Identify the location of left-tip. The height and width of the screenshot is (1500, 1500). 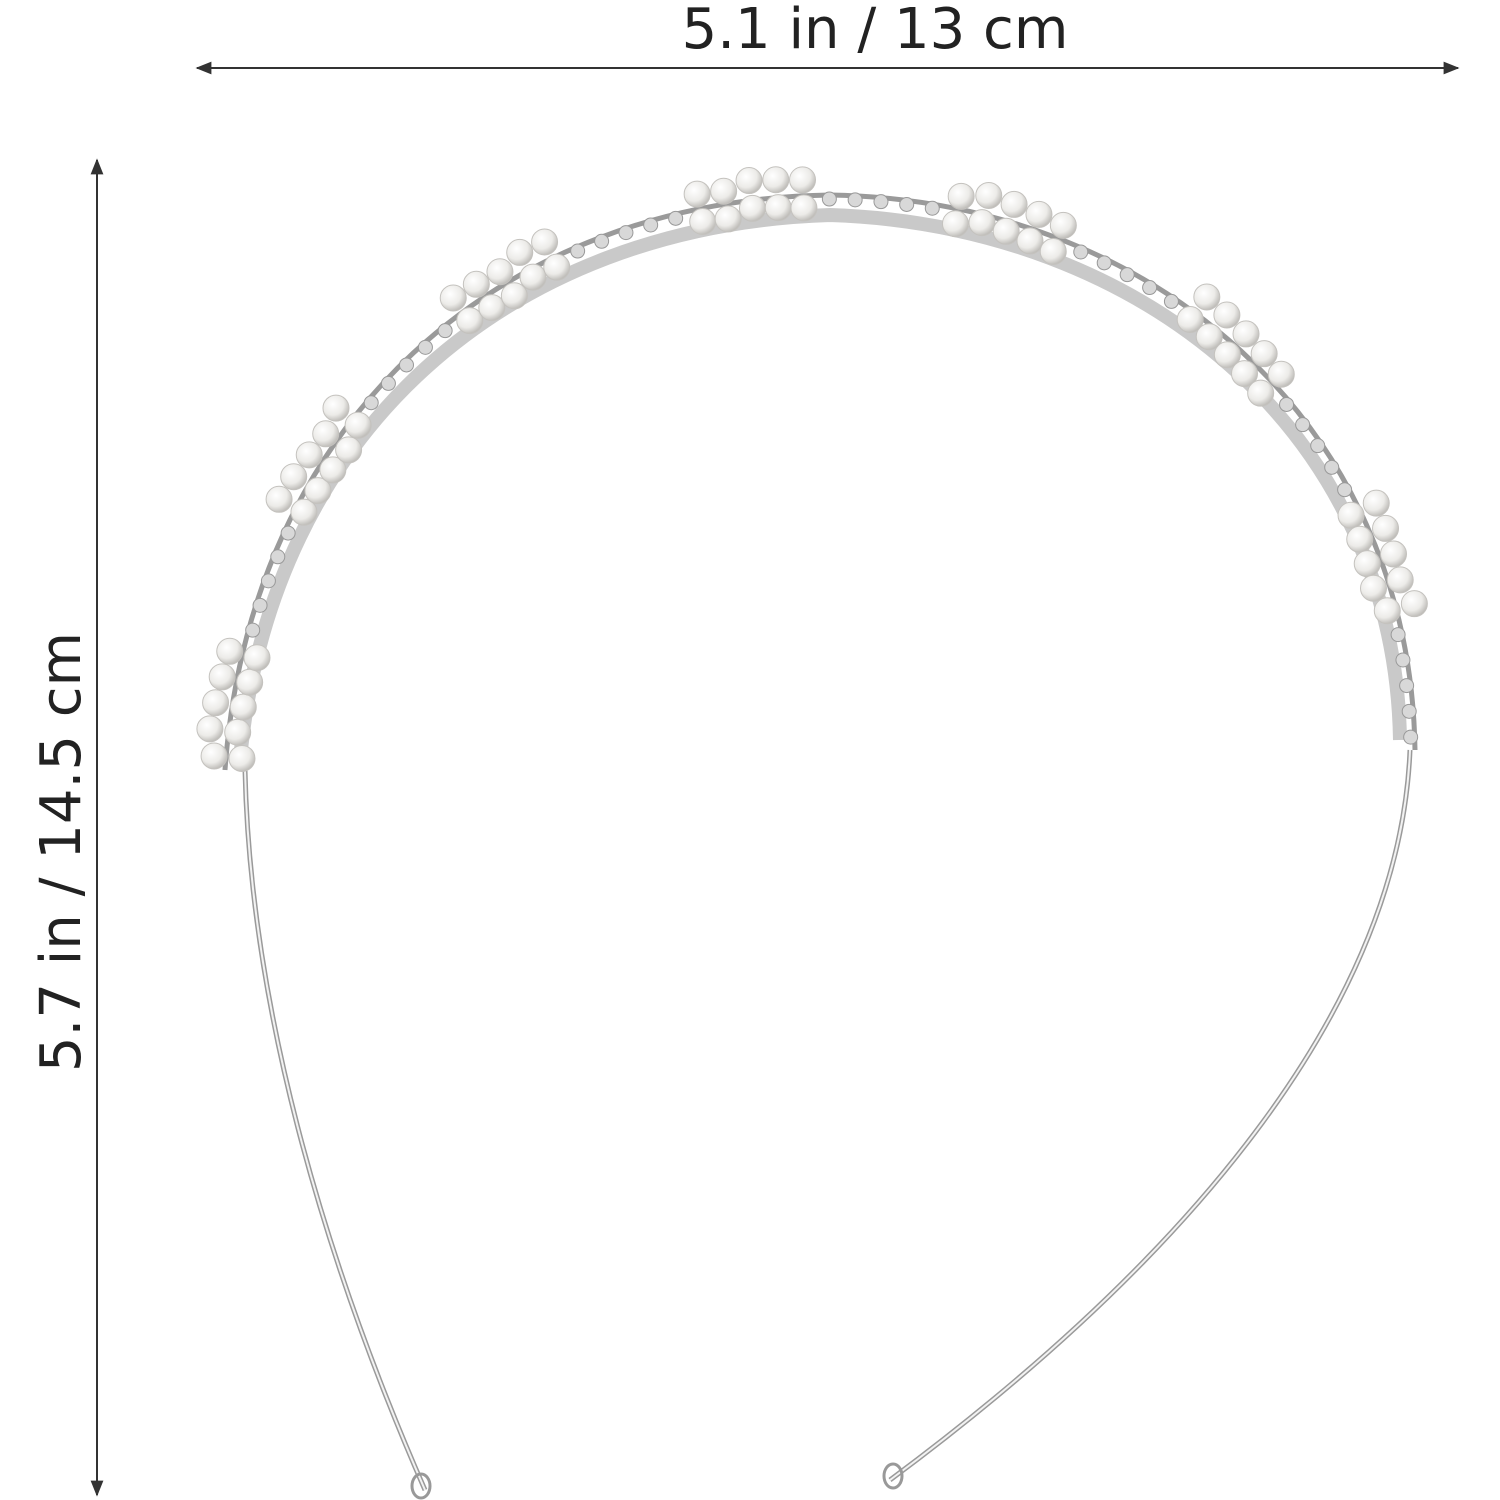
(421, 1486).